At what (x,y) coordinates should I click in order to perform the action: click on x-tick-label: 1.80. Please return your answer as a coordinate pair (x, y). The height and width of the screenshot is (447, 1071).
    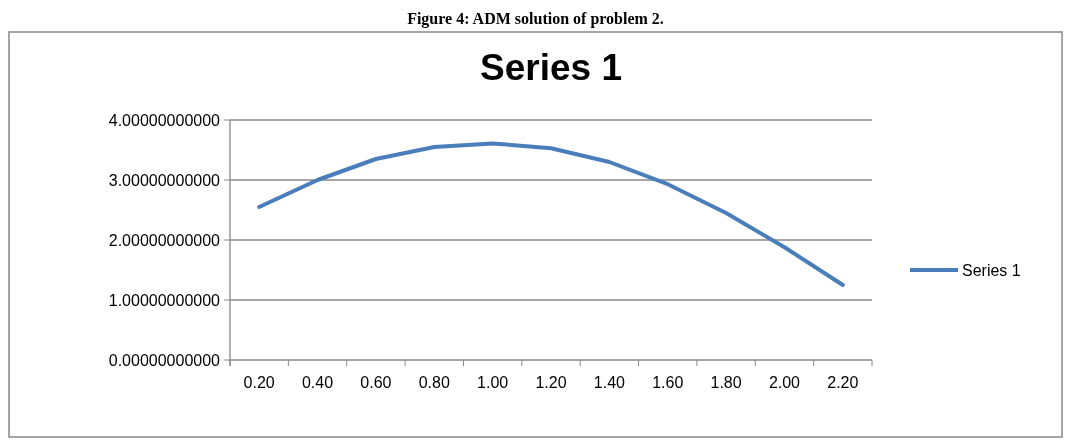
    Looking at the image, I should click on (726, 382).